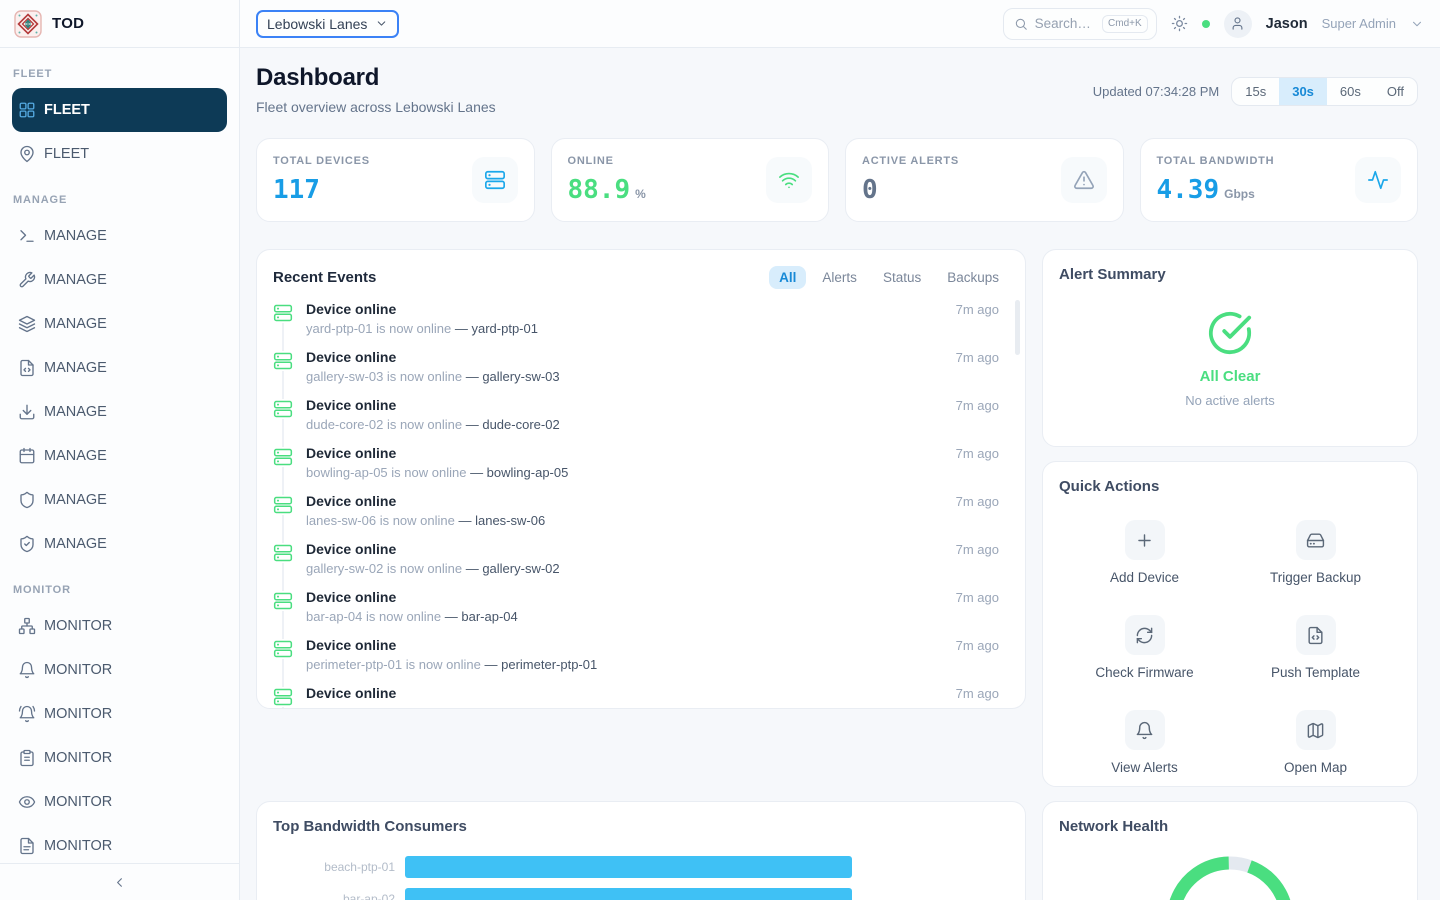 Image resolution: width=1440 pixels, height=900 pixels. Describe the element at coordinates (1188, 190) in the screenshot. I see `stat-value: 4.39` at that location.